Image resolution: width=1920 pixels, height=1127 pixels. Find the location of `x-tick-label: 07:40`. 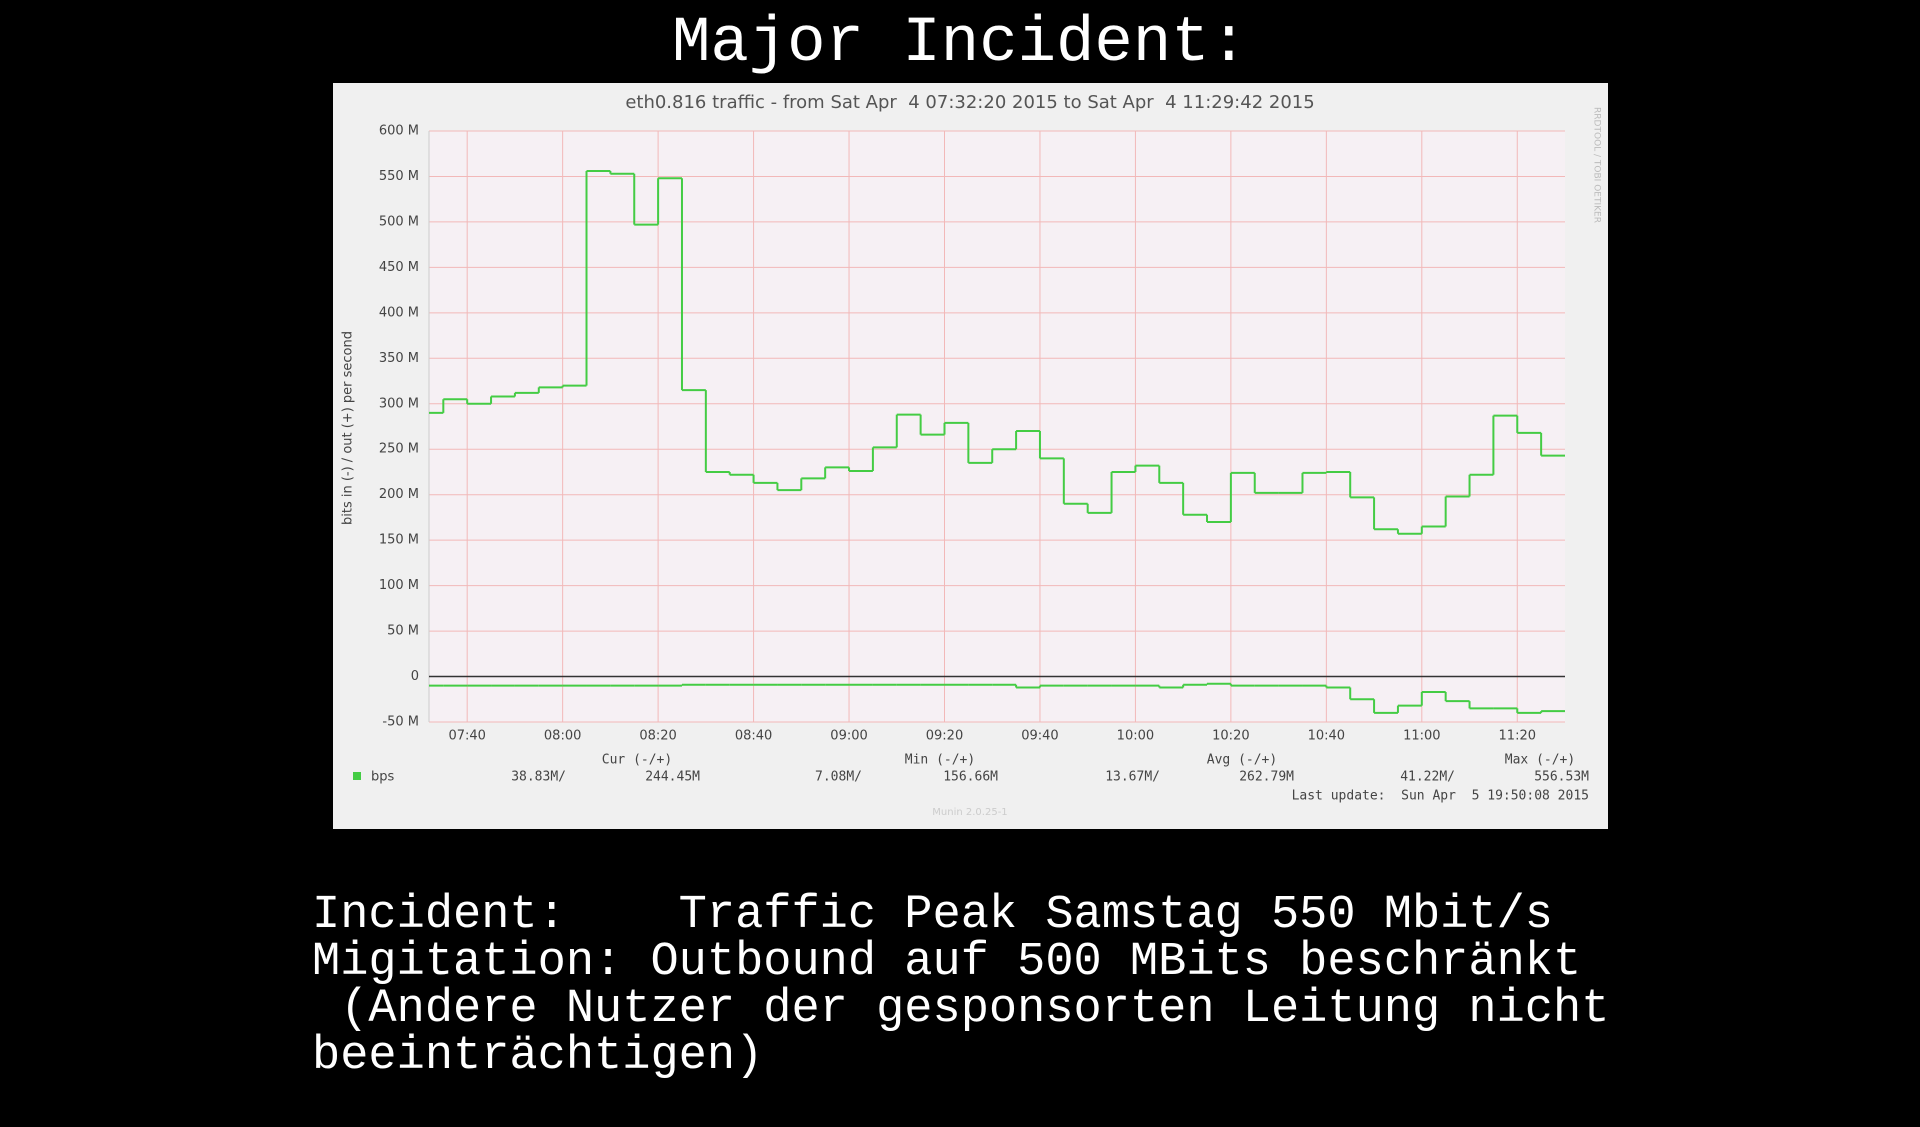

x-tick-label: 07:40 is located at coordinates (466, 736).